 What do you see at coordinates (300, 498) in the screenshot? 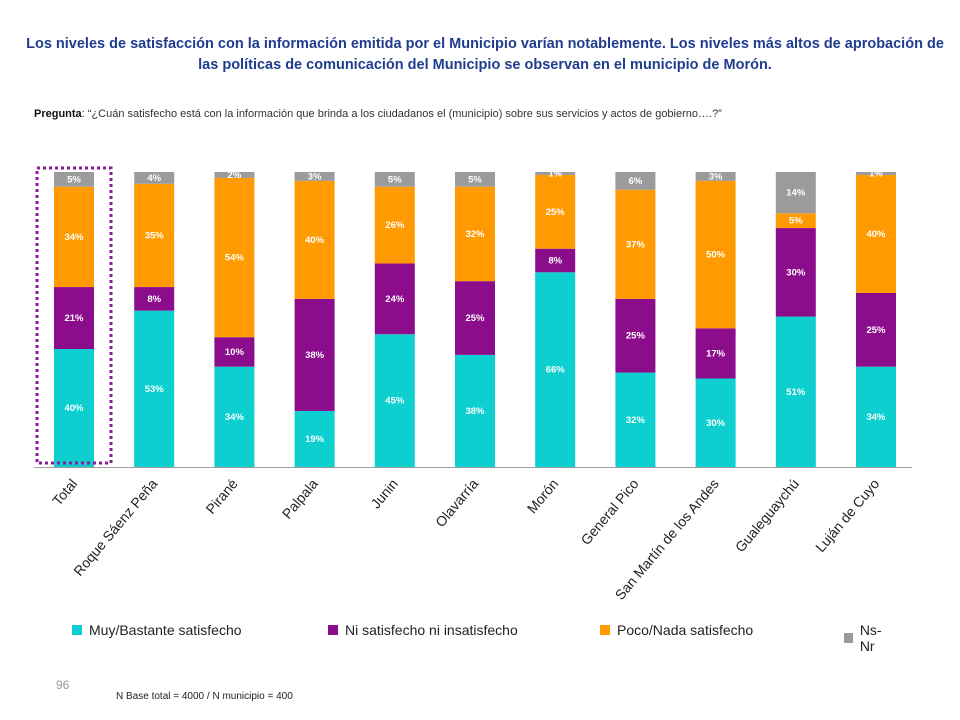
I see `x-tick-label: Palpala` at bounding box center [300, 498].